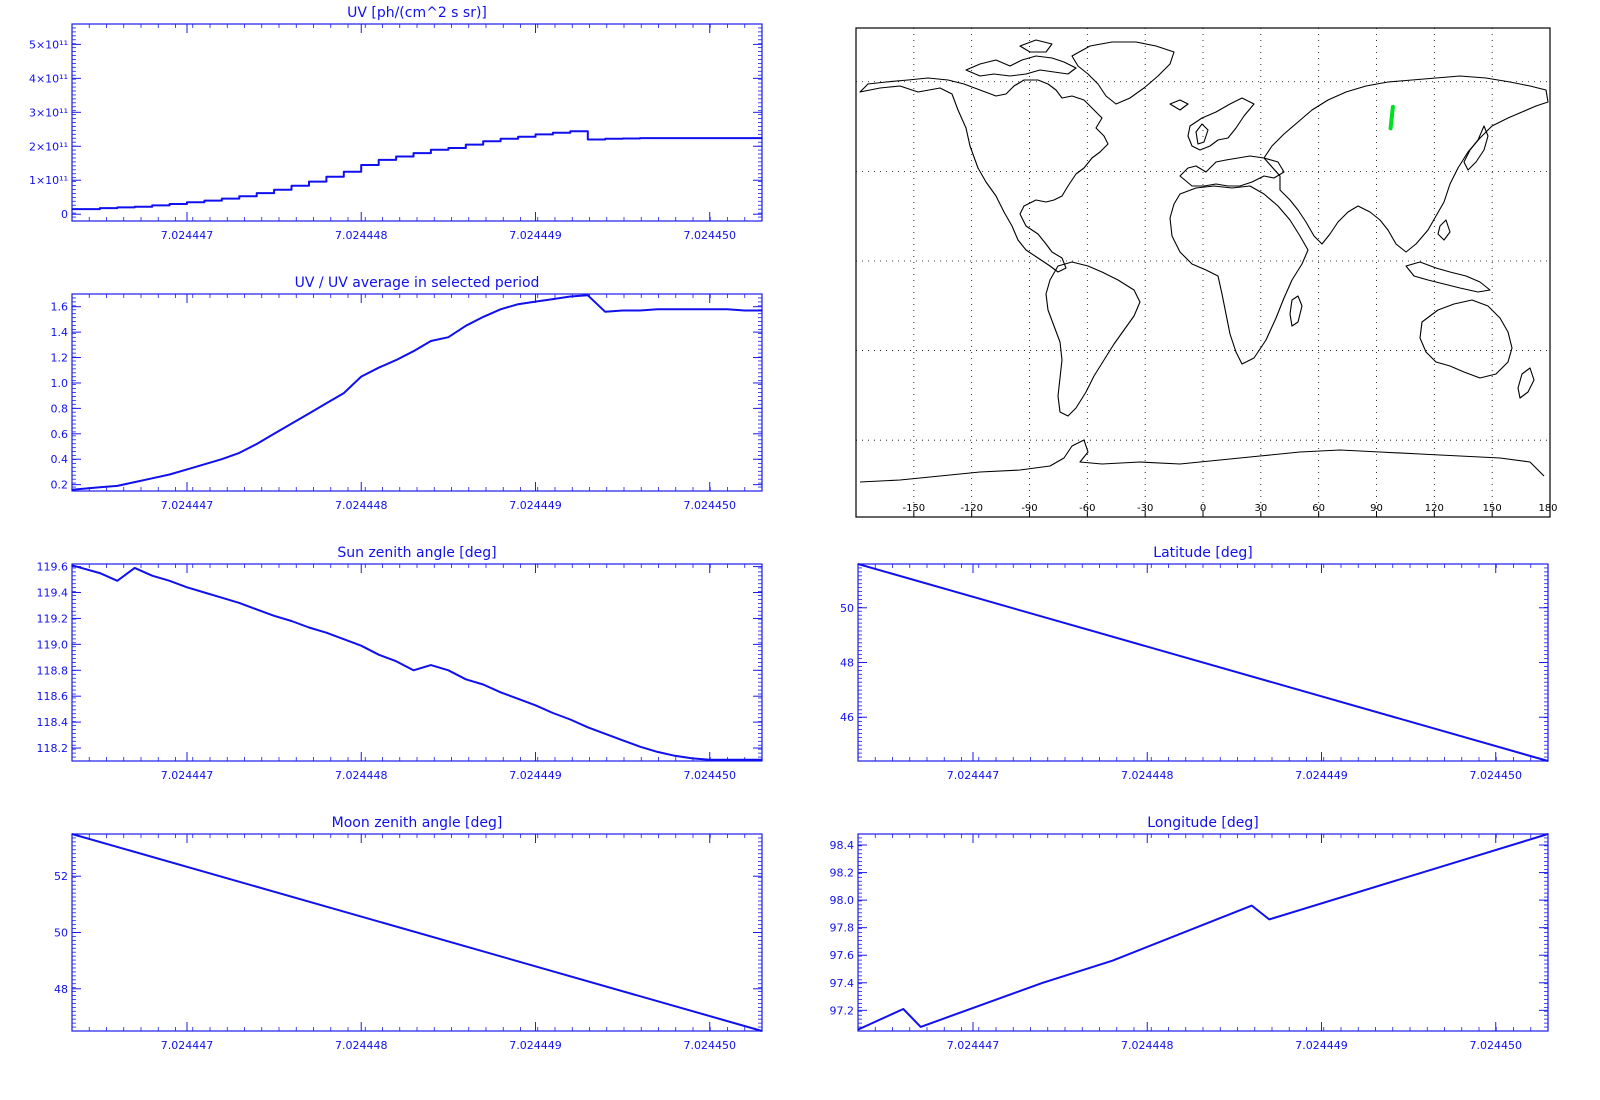 The image size is (1600, 1100). I want to click on plot-frame, so click(417, 392).